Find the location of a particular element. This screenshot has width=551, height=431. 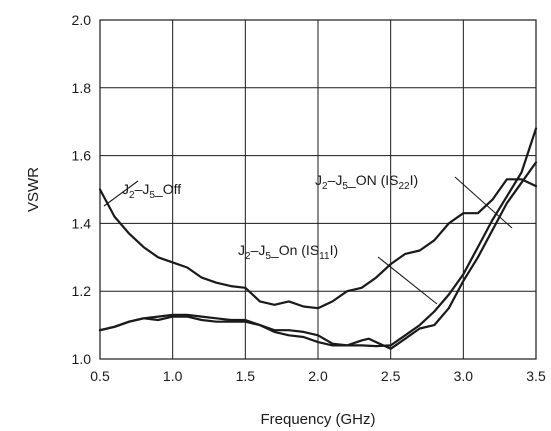

x-tick-label: 1.0 is located at coordinates (173, 376).